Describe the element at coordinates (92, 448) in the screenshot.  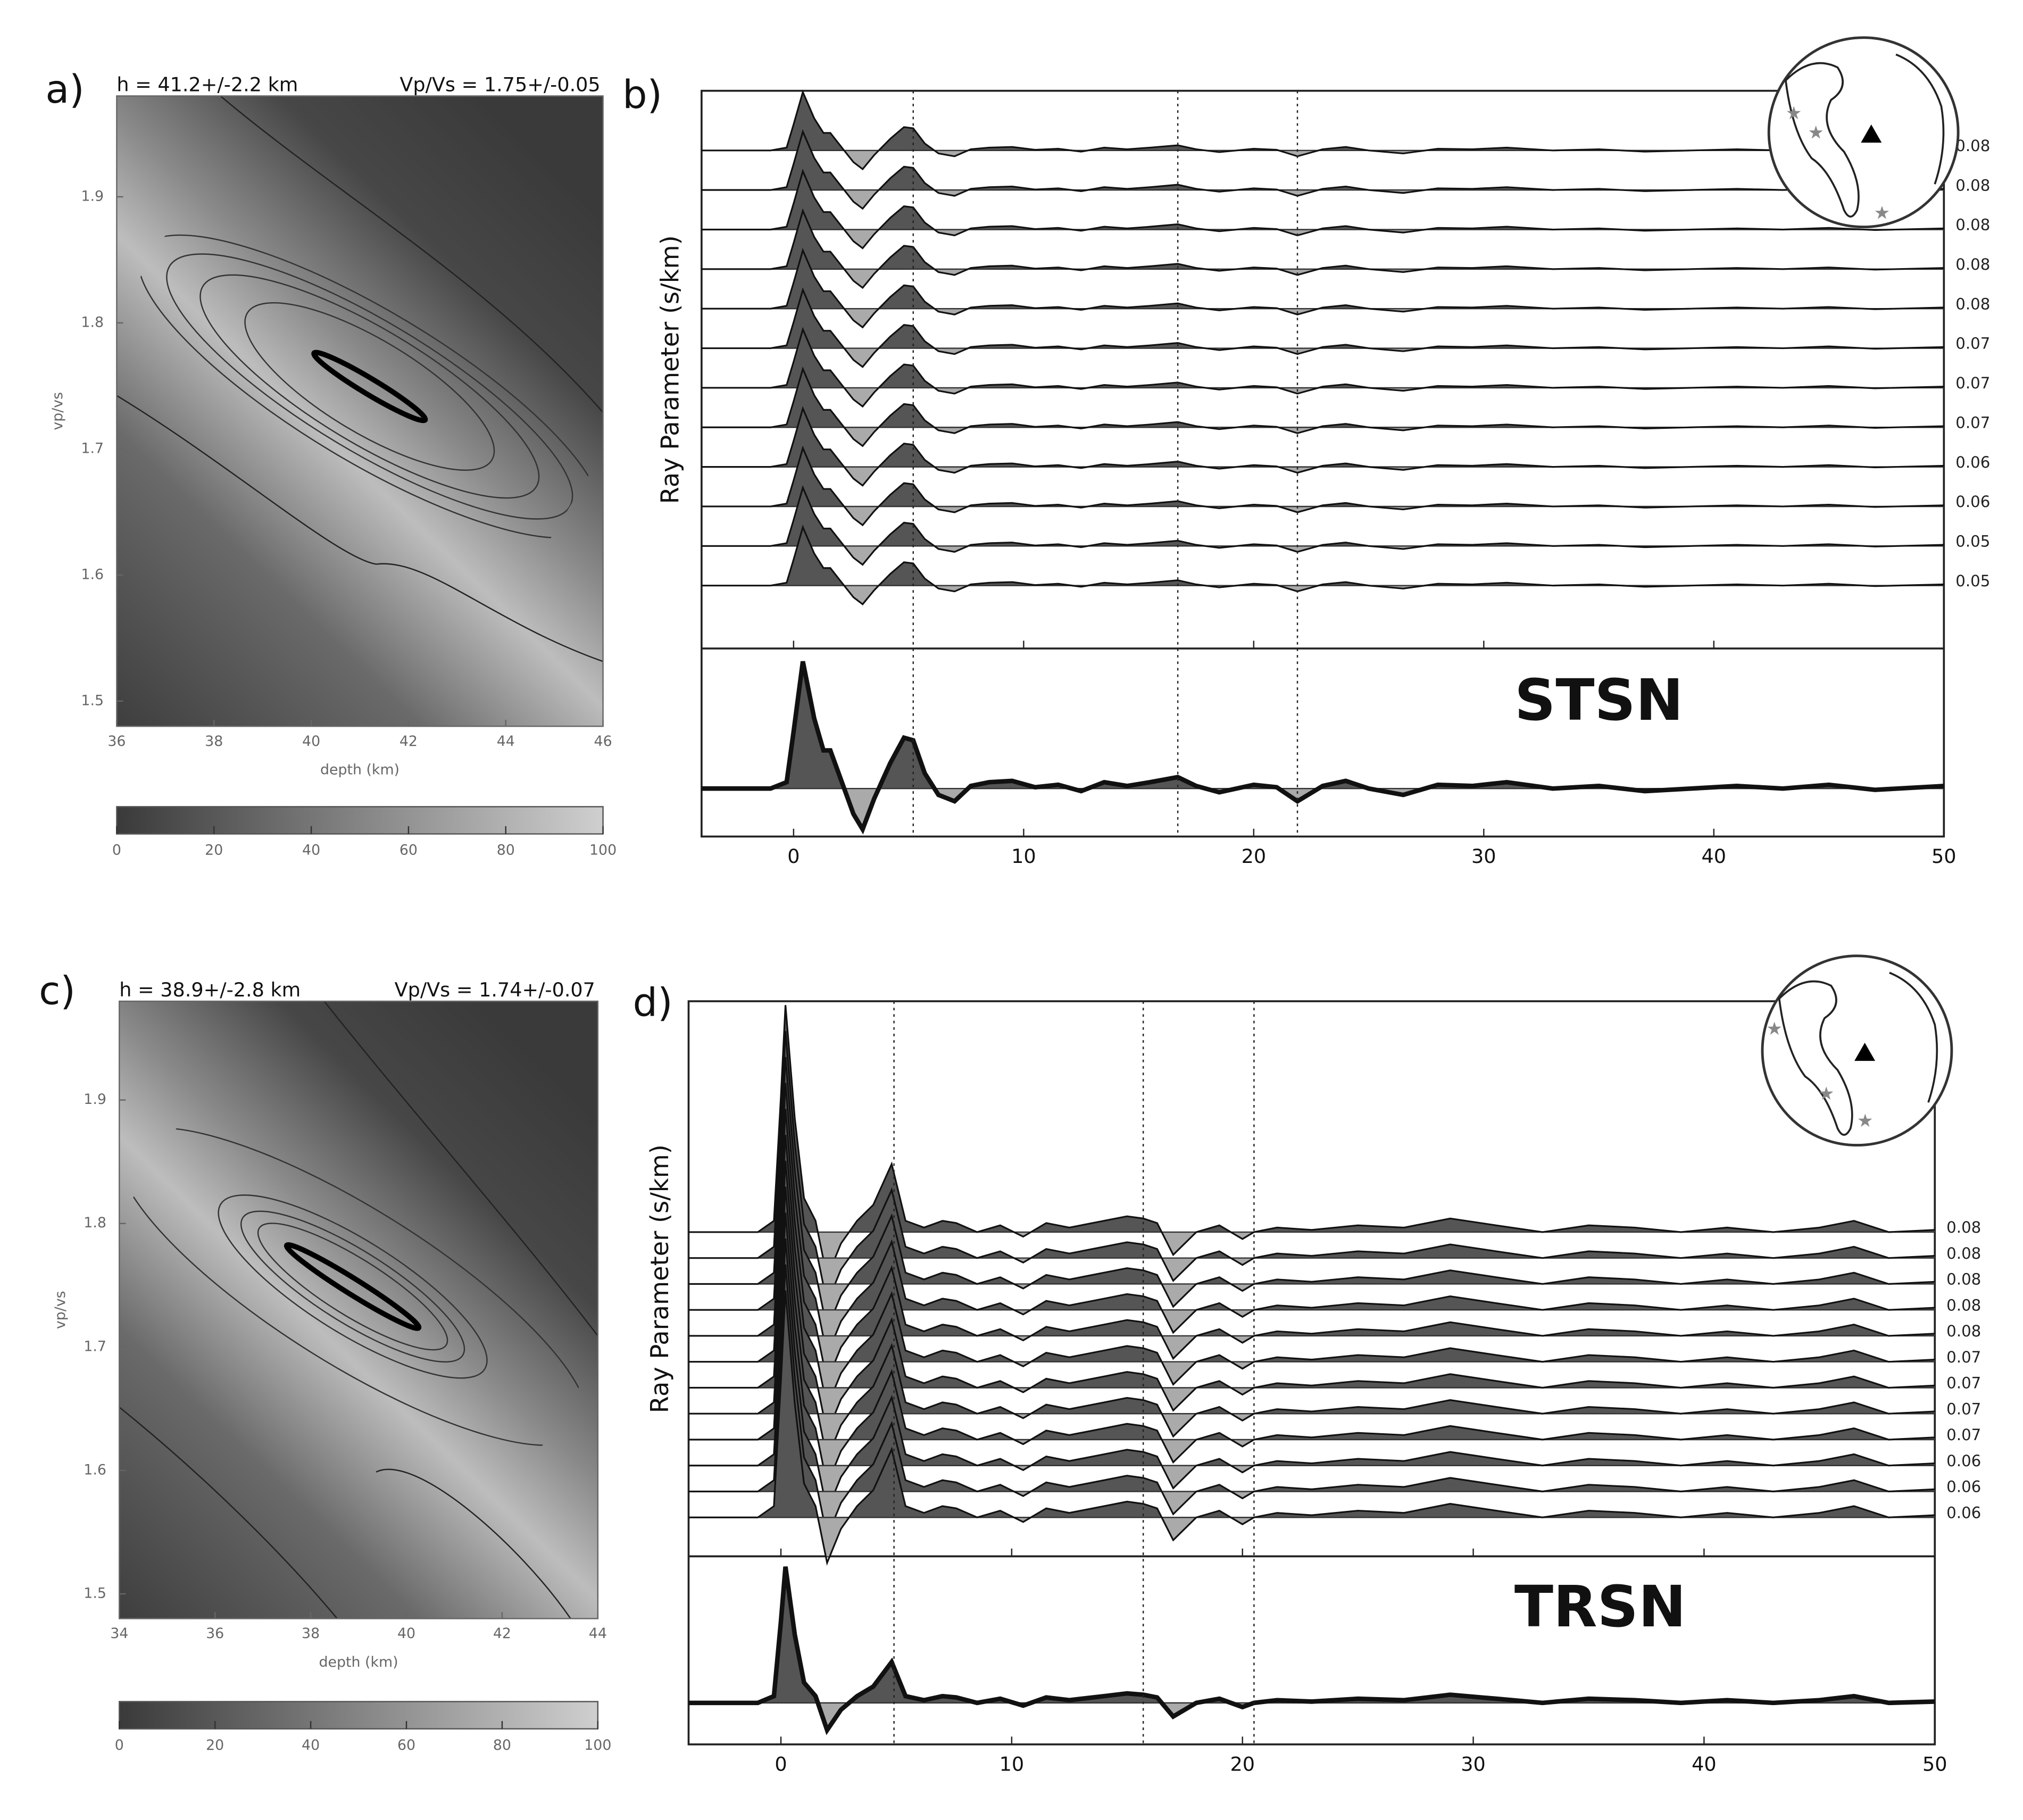
I see `y-tick-label: 1.7` at that location.